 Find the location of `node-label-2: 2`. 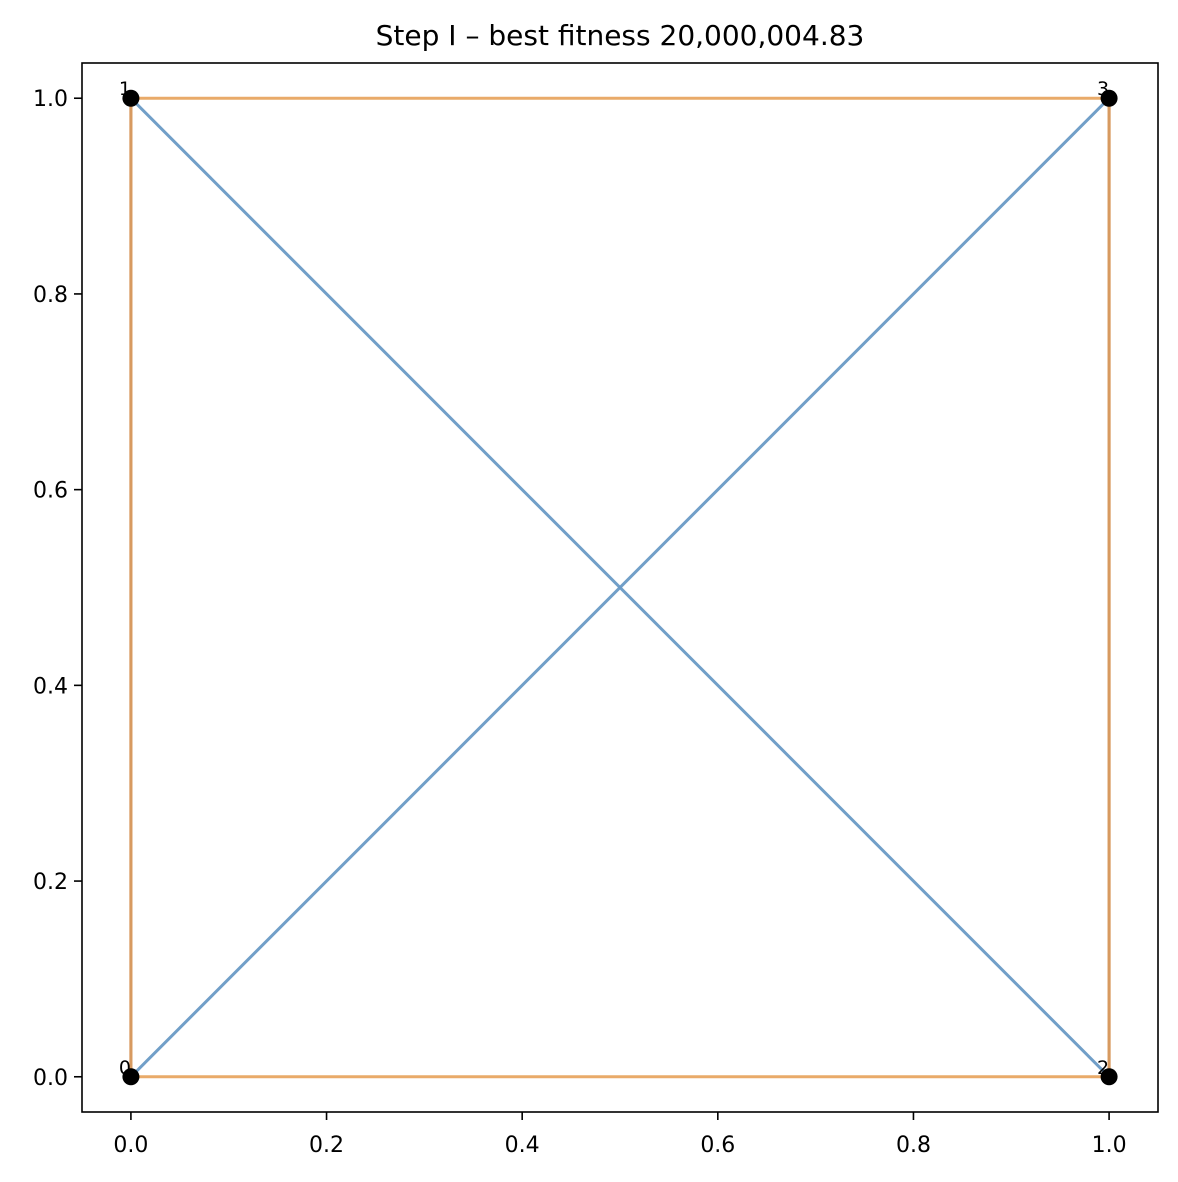

node-label-2: 2 is located at coordinates (1103, 1068).